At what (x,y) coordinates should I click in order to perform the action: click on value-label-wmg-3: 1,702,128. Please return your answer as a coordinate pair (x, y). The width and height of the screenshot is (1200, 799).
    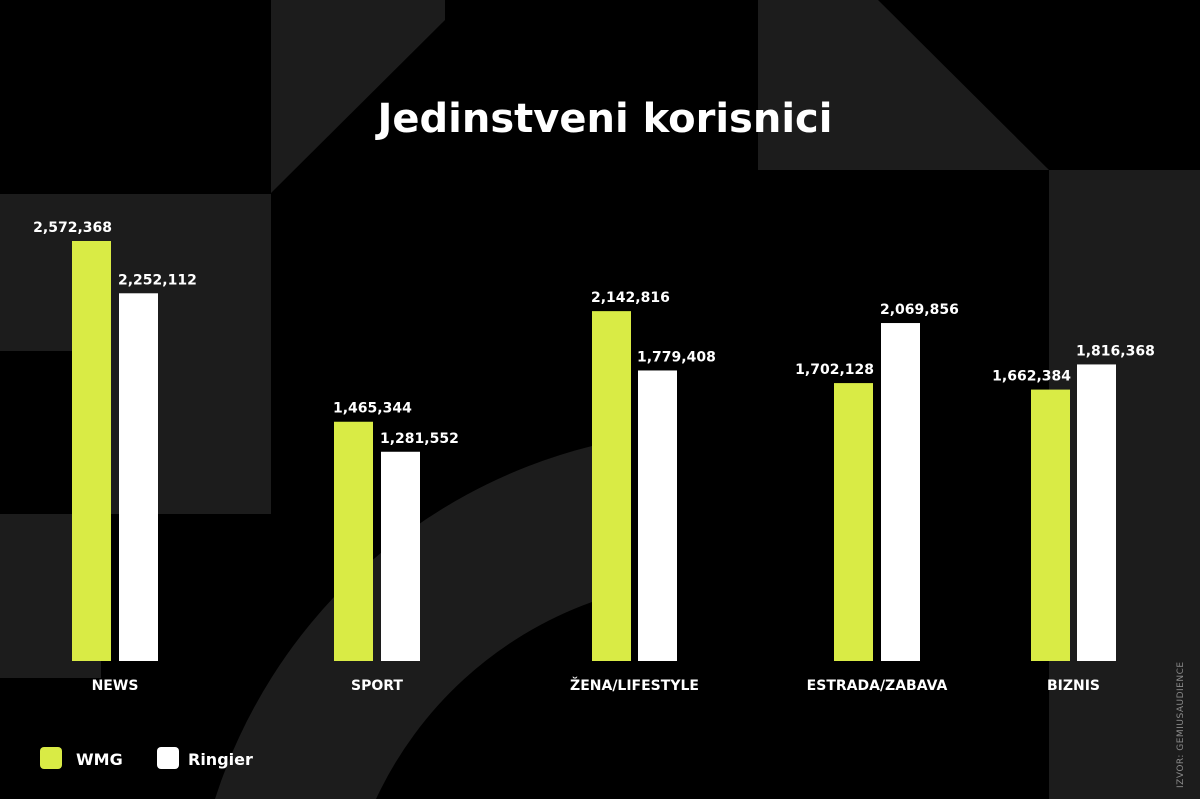
    Looking at the image, I should click on (834, 370).